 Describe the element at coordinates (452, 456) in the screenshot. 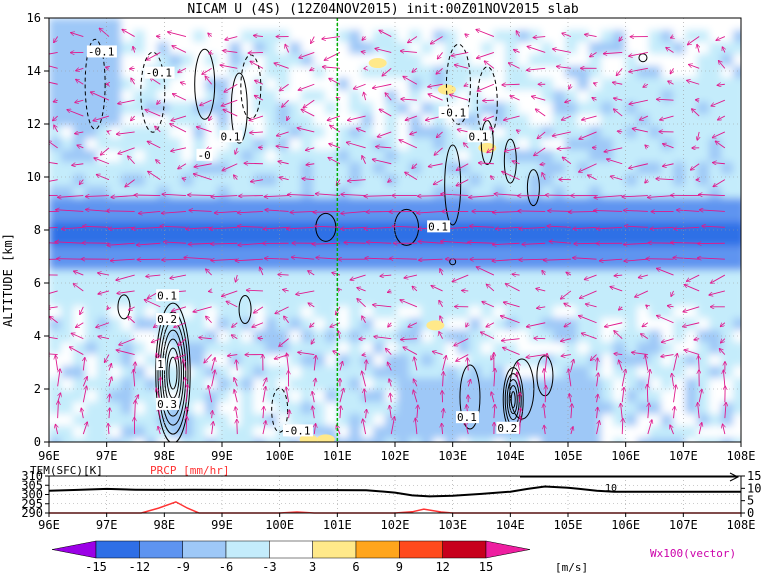

I see `x-tick-label: 103E` at that location.